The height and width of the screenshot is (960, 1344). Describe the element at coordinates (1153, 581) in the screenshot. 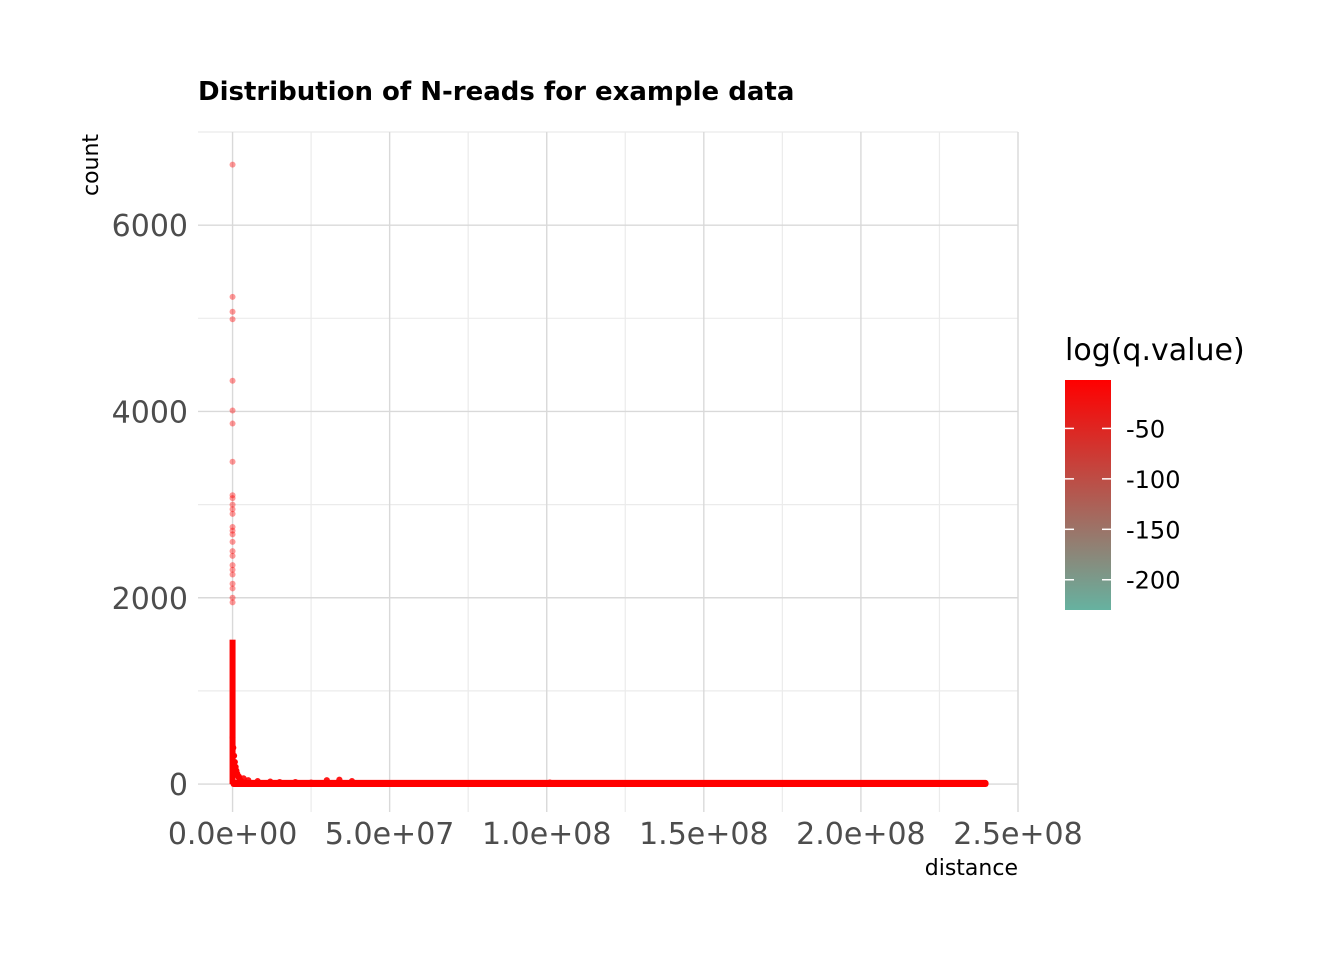

I see `legend-break-label: -200` at that location.